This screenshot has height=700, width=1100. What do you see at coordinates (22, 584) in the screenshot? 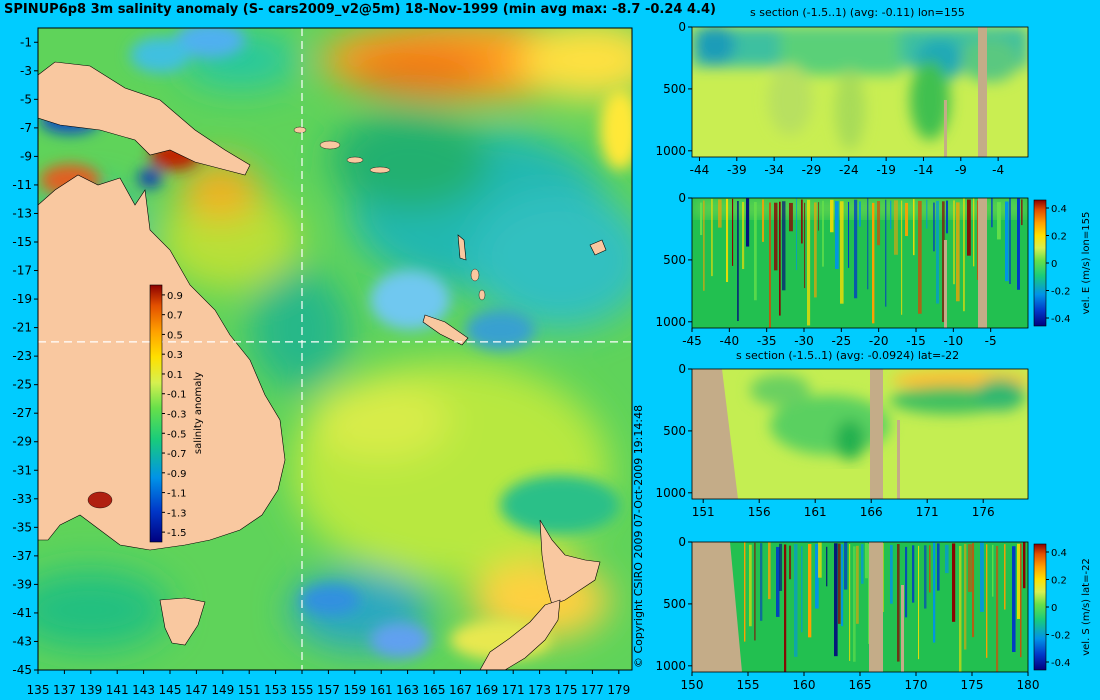
I see `map-y-tick-label: -39` at bounding box center [22, 584].